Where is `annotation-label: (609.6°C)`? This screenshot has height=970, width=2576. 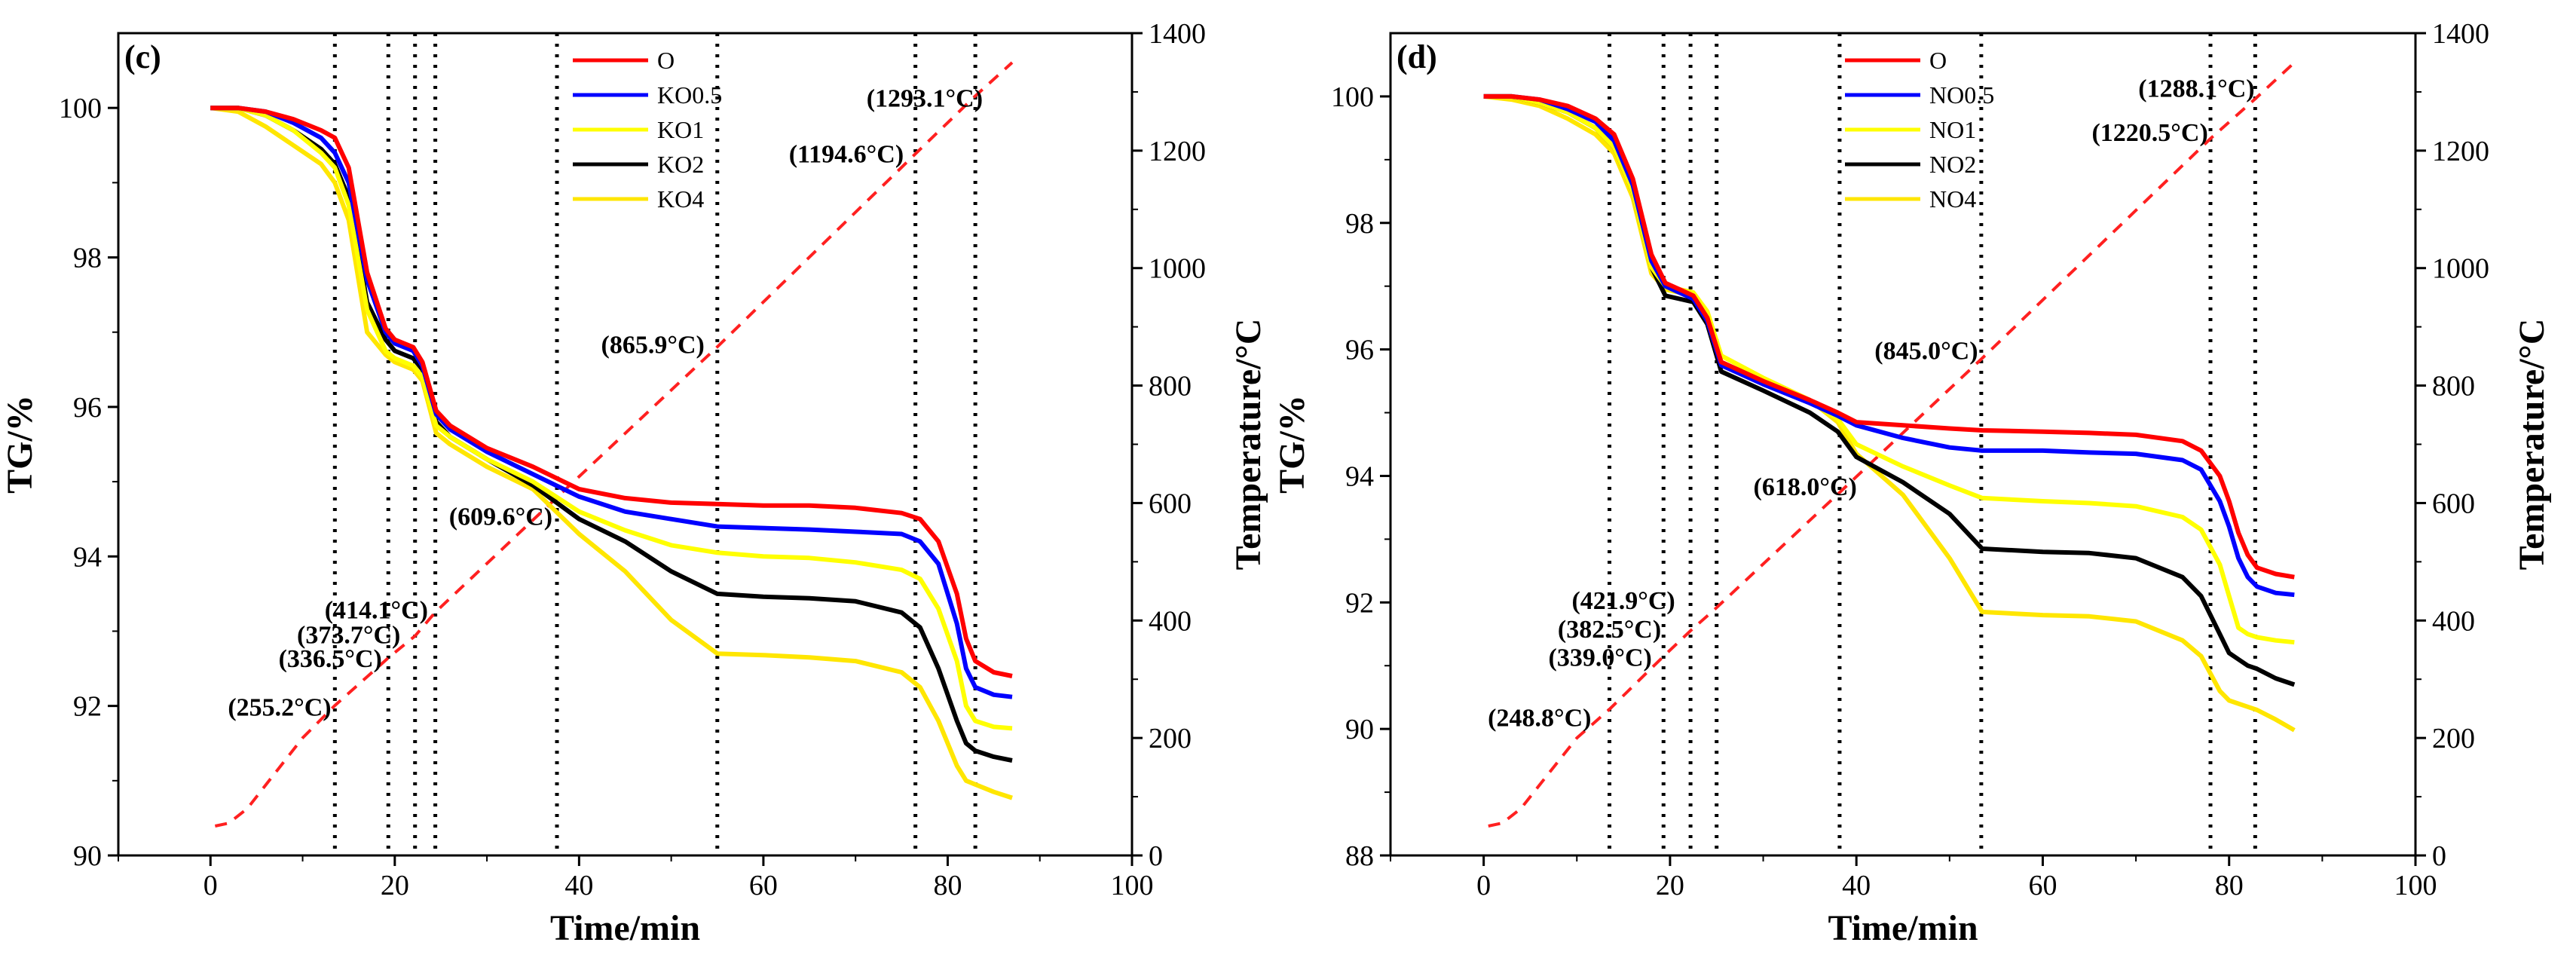
annotation-label: (609.6°C) is located at coordinates (501, 517).